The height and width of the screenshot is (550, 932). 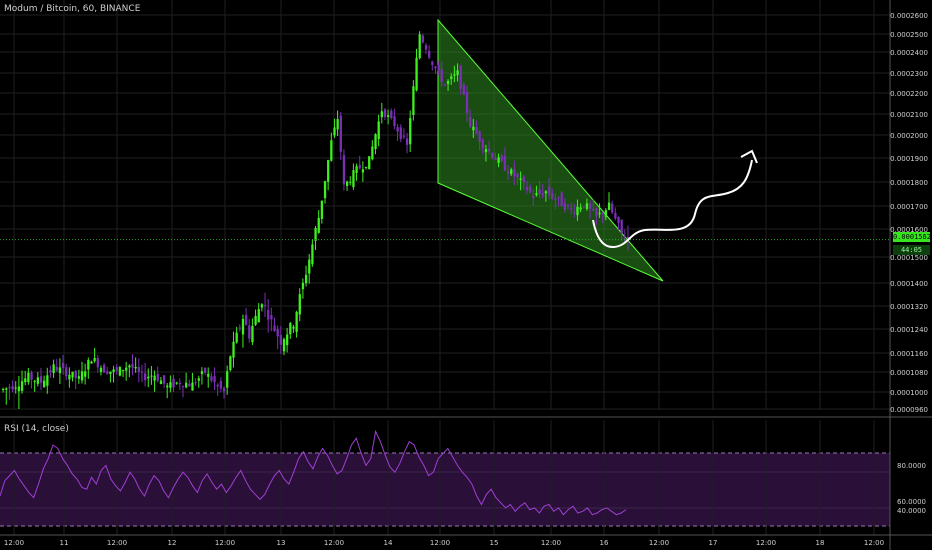 What do you see at coordinates (909, 258) in the screenshot?
I see `price-tick-label: 0.0001500` at bounding box center [909, 258].